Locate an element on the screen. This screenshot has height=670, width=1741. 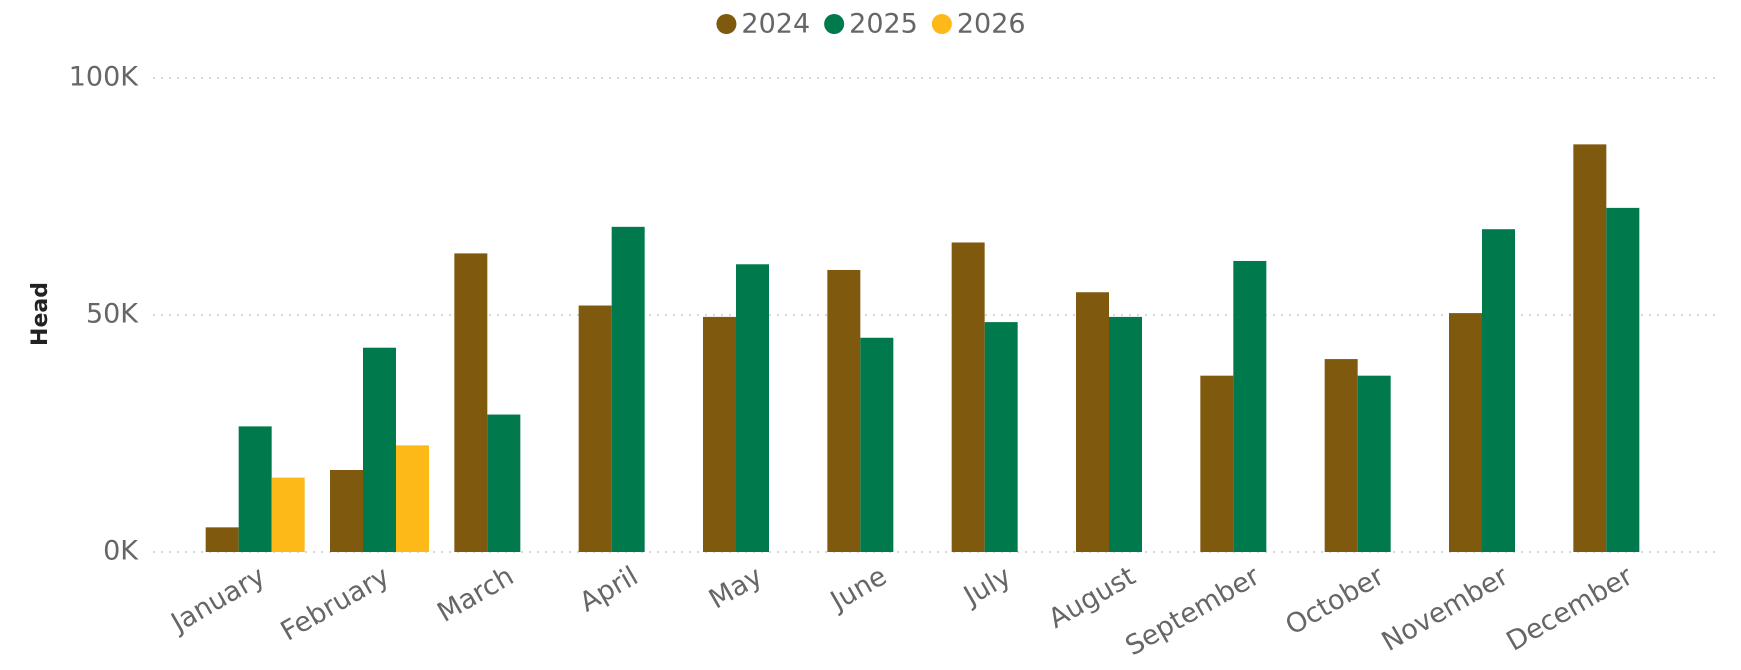
legend-label: 2026 is located at coordinates (991, 24).